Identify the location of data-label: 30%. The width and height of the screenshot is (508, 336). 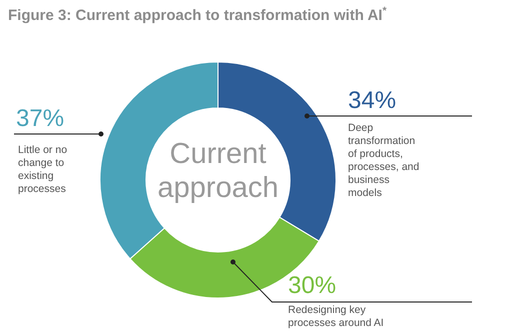
(312, 285).